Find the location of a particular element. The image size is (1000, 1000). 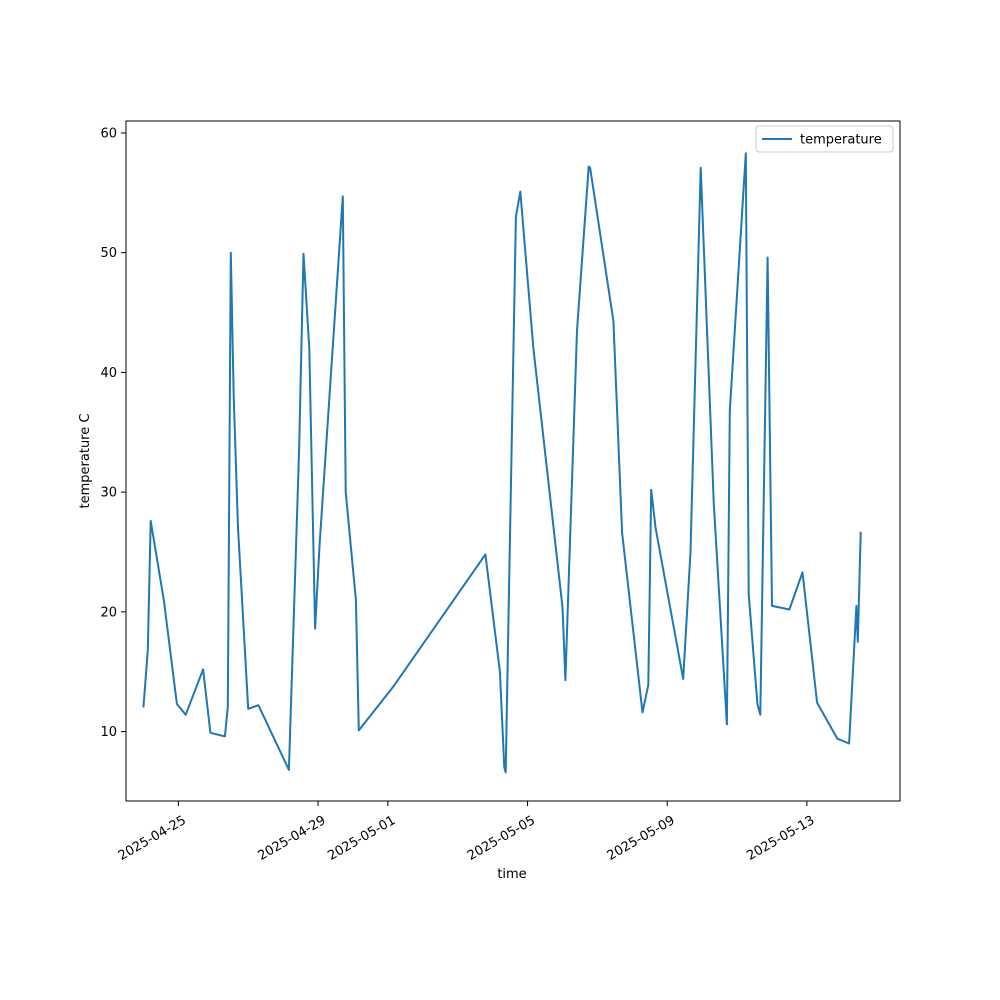

legend: temperature is located at coordinates (824, 139).